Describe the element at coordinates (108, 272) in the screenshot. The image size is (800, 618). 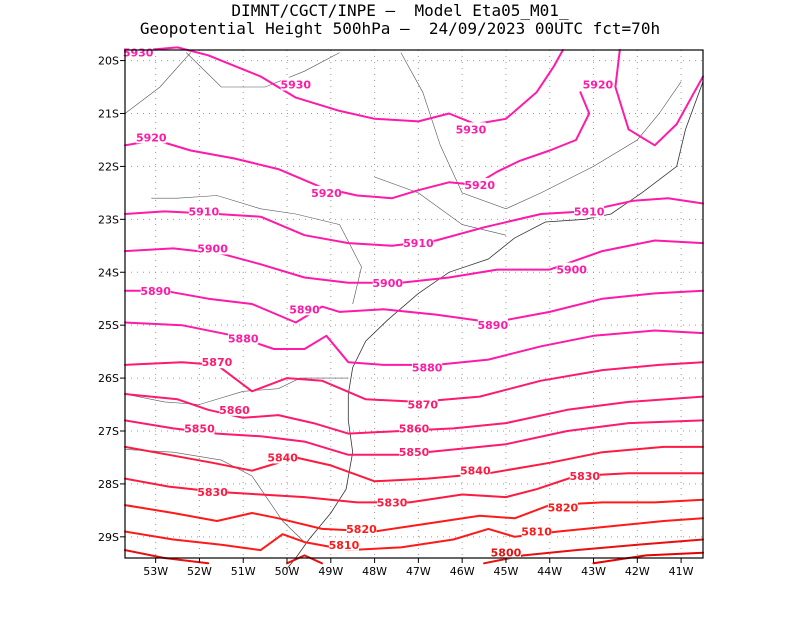
I see `y-tick-label: 24S` at that location.